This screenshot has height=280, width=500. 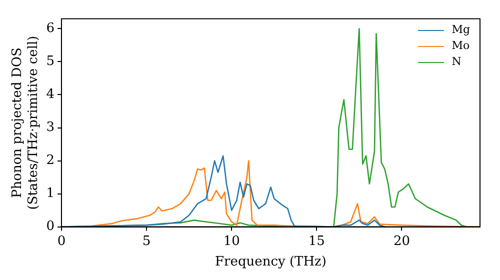 I want to click on y-tick-label: 5, so click(x=50, y=62).